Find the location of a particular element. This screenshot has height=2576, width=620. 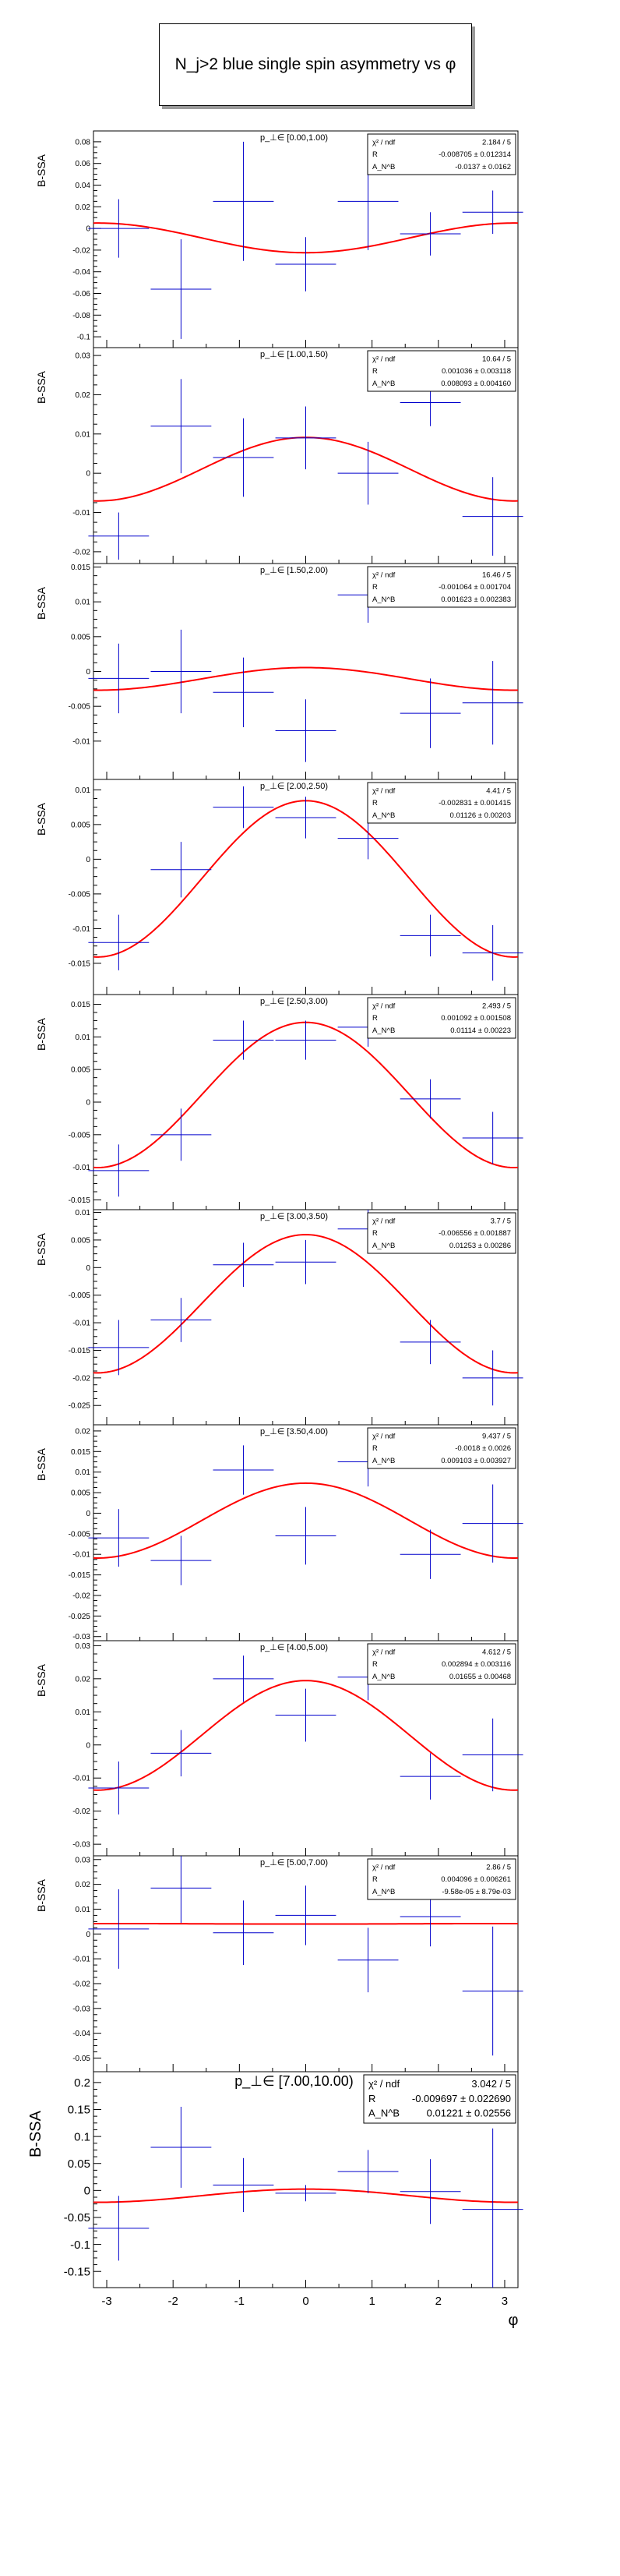

x-tick-label: 0 is located at coordinates (305, 2301).